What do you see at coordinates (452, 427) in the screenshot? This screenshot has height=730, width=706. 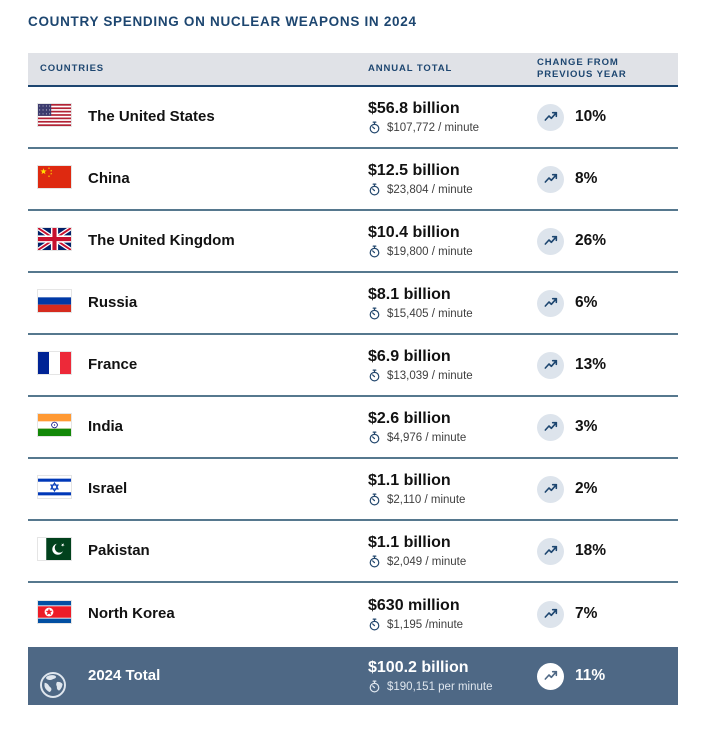 I see `annual-cell: $2.6 billion $4,976 / minute` at bounding box center [452, 427].